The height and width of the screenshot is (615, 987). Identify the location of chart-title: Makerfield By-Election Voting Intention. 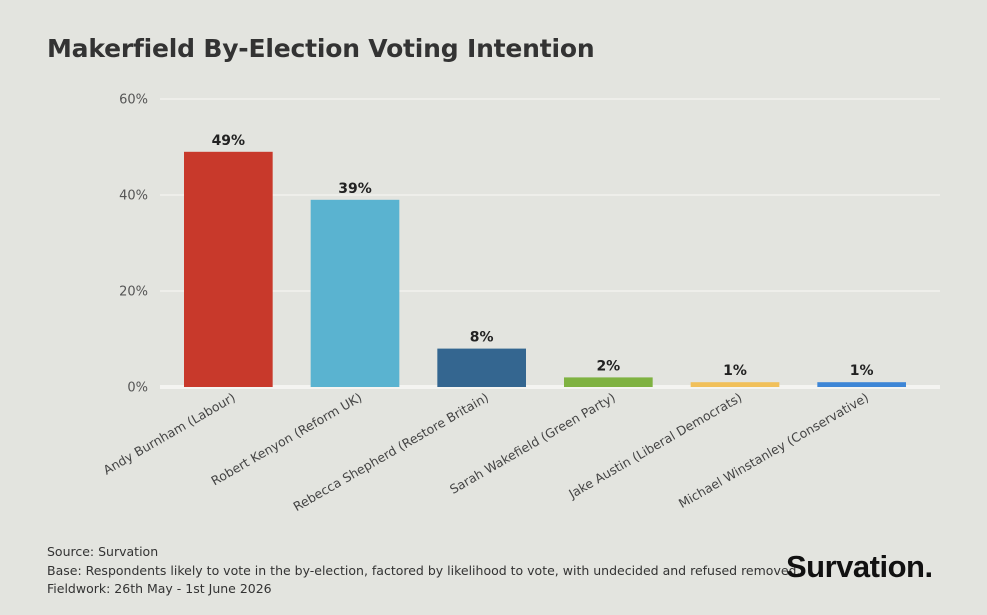
(321, 48).